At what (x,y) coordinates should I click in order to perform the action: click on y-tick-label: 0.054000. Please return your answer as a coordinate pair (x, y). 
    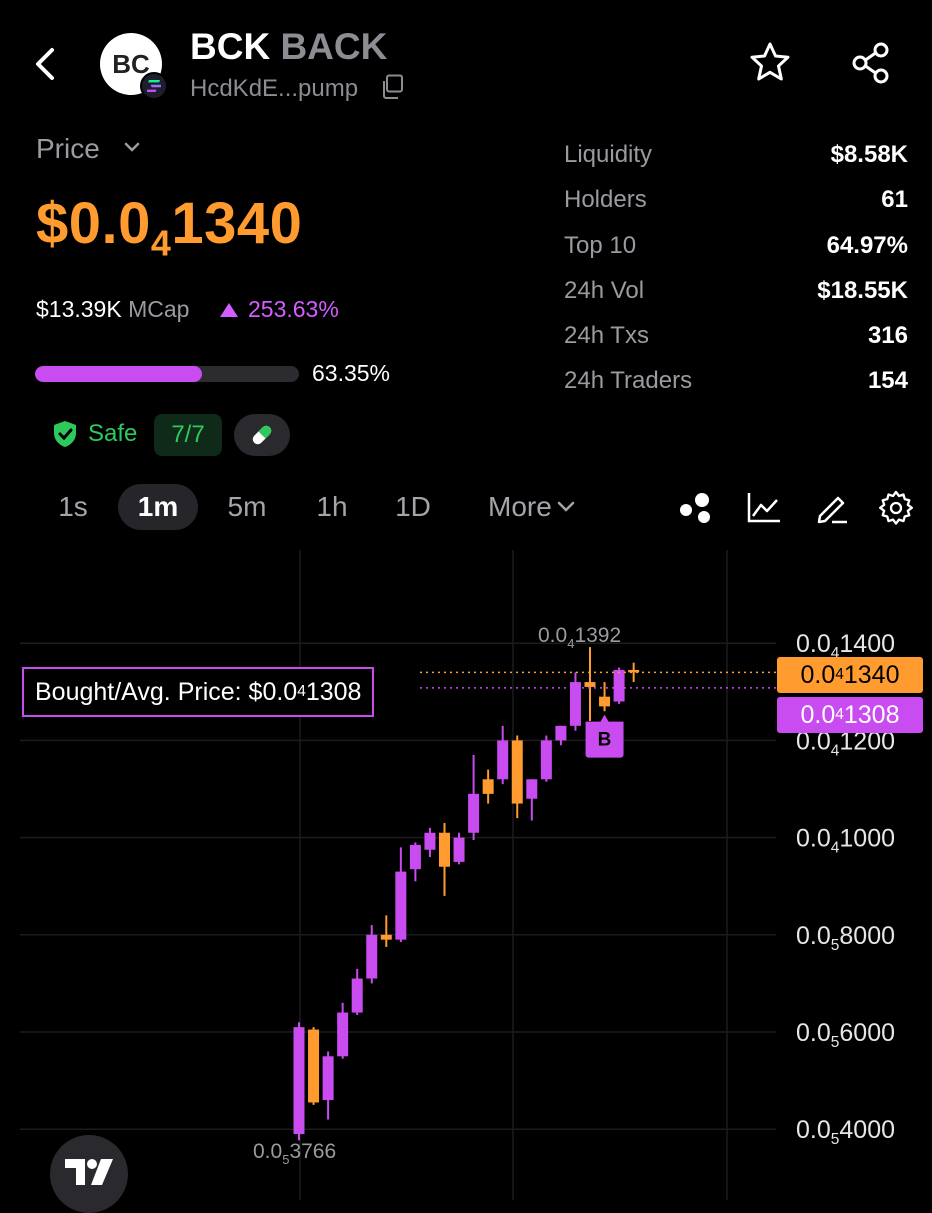
    Looking at the image, I should click on (845, 1132).